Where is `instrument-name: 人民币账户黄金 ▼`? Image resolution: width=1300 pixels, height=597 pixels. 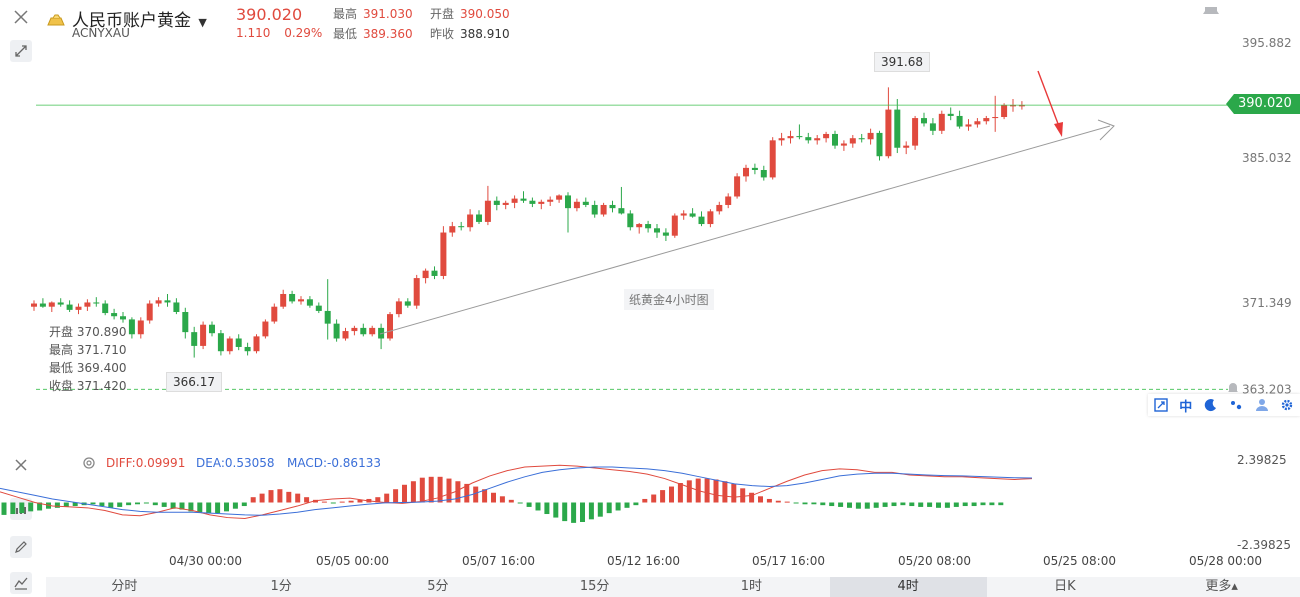
instrument-name: 人民币账户黄金 ▼ is located at coordinates (139, 21).